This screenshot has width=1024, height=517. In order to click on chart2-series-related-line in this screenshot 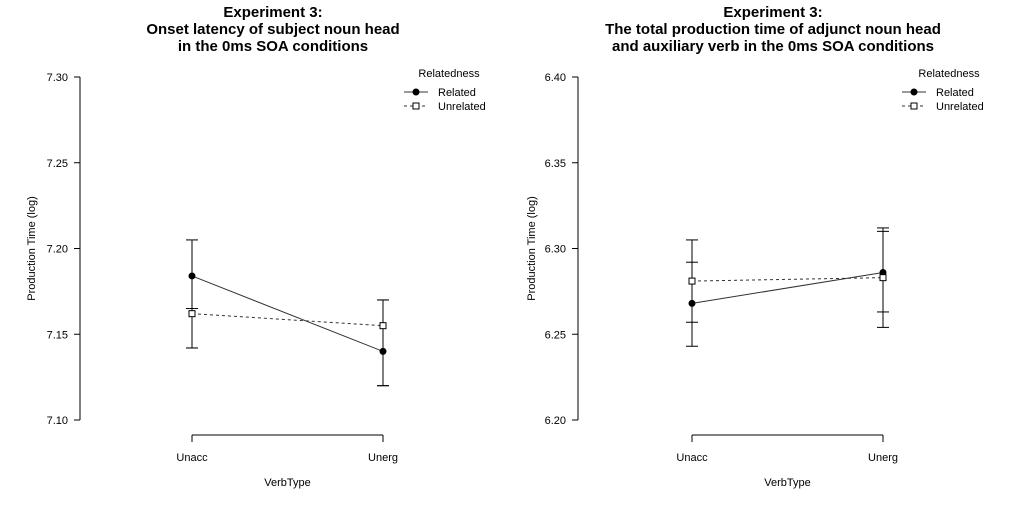, I will do `click(787, 288)`.